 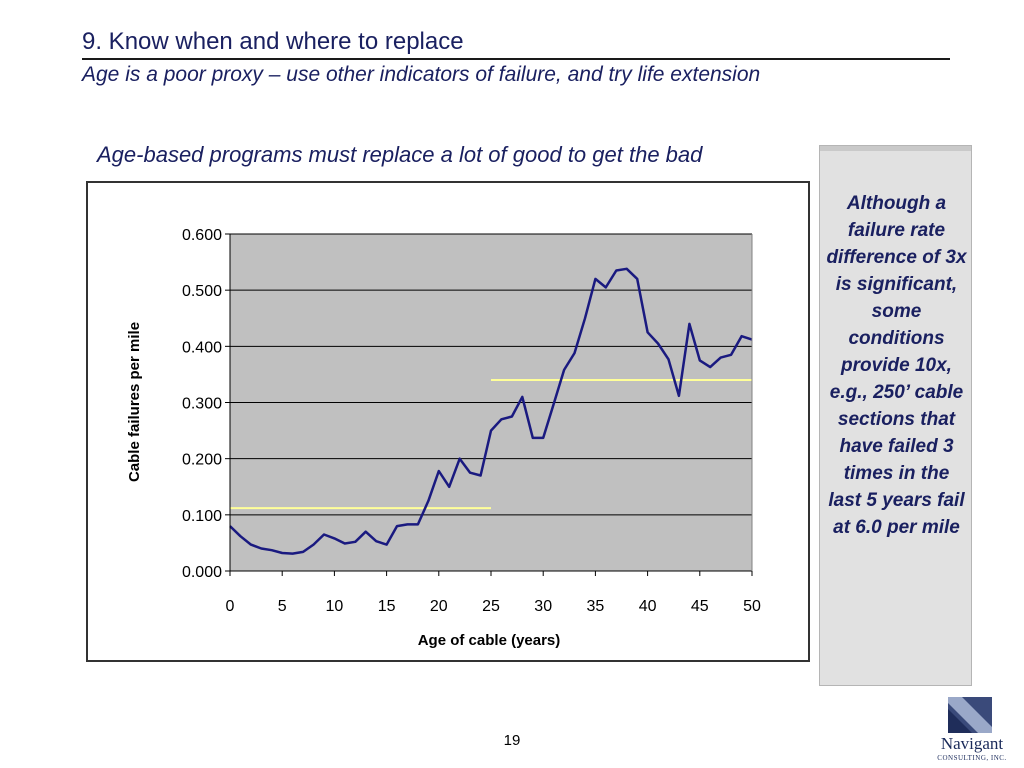 What do you see at coordinates (230, 606) in the screenshot?
I see `x-tick-label: 0` at bounding box center [230, 606].